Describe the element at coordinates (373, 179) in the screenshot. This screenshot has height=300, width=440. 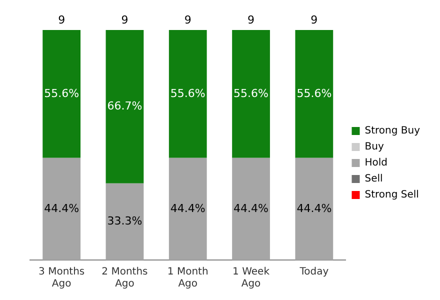
I see `legend-label: Sell` at that location.